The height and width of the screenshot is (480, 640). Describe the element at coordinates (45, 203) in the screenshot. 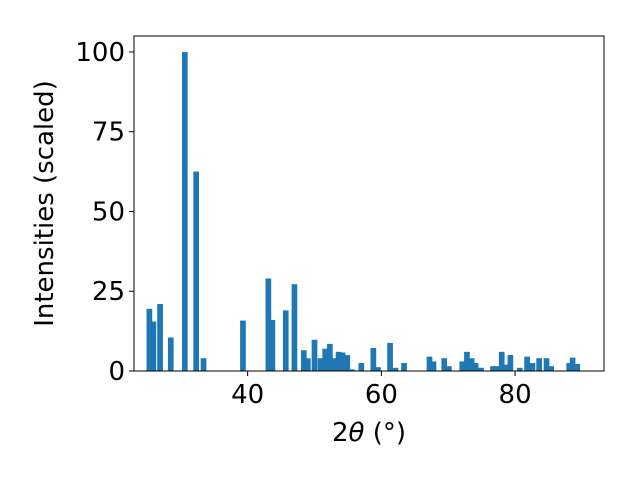

I see `y-axis-label: Intensities (scaled)` at that location.